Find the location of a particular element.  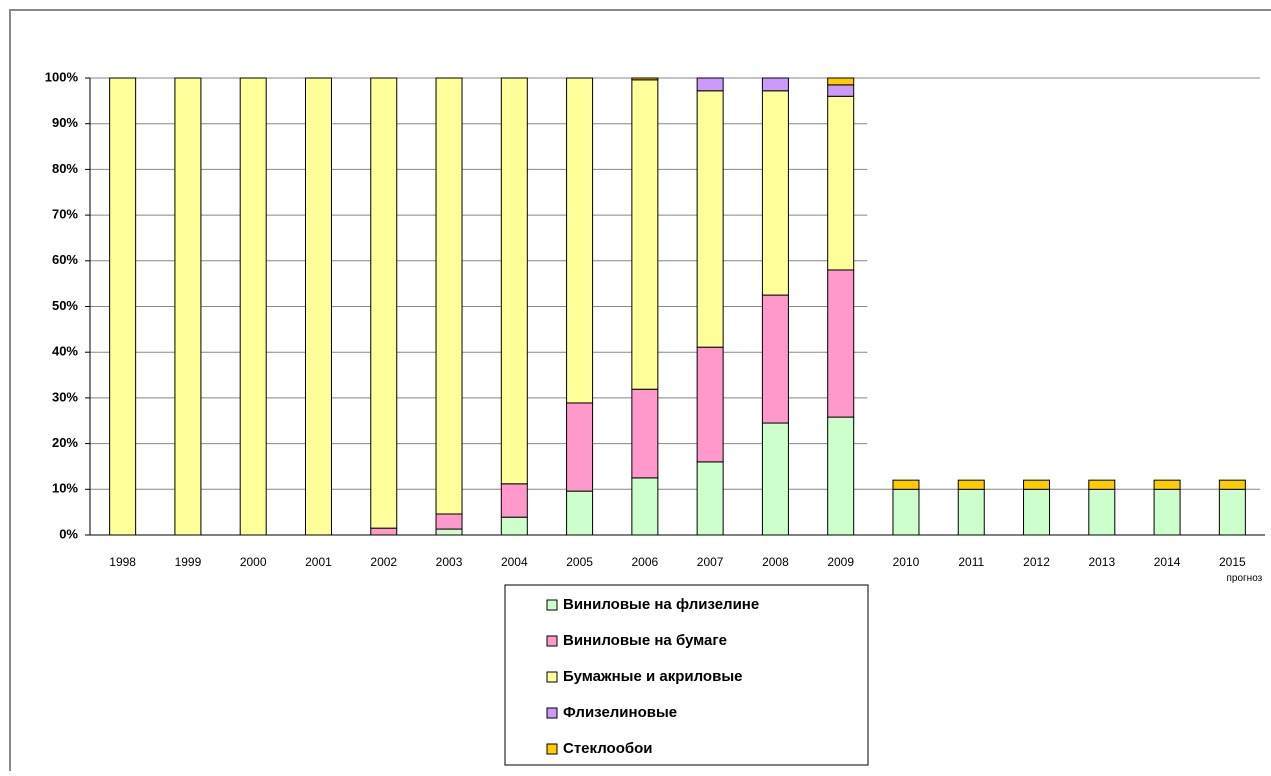

x-tick-label: 2013 is located at coordinates (1101, 562).